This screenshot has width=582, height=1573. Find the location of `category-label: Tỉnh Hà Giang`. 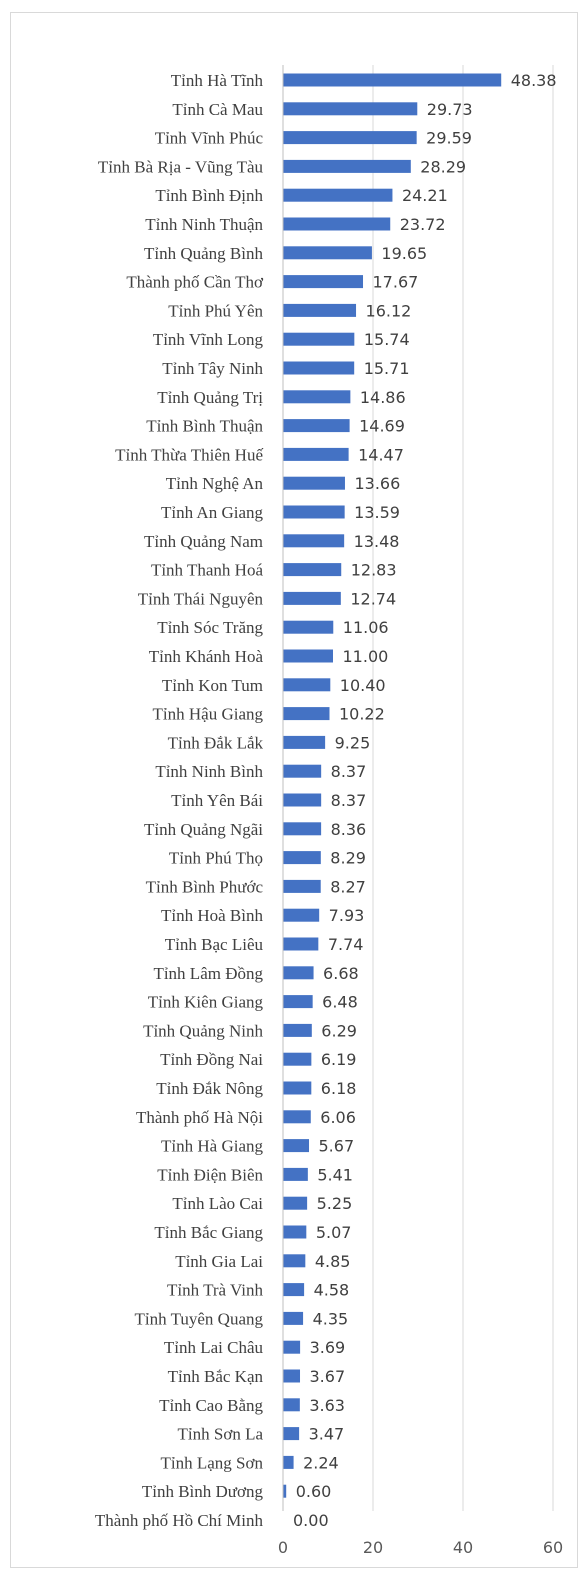

category-label: Tỉnh Hà Giang is located at coordinates (212, 1146).